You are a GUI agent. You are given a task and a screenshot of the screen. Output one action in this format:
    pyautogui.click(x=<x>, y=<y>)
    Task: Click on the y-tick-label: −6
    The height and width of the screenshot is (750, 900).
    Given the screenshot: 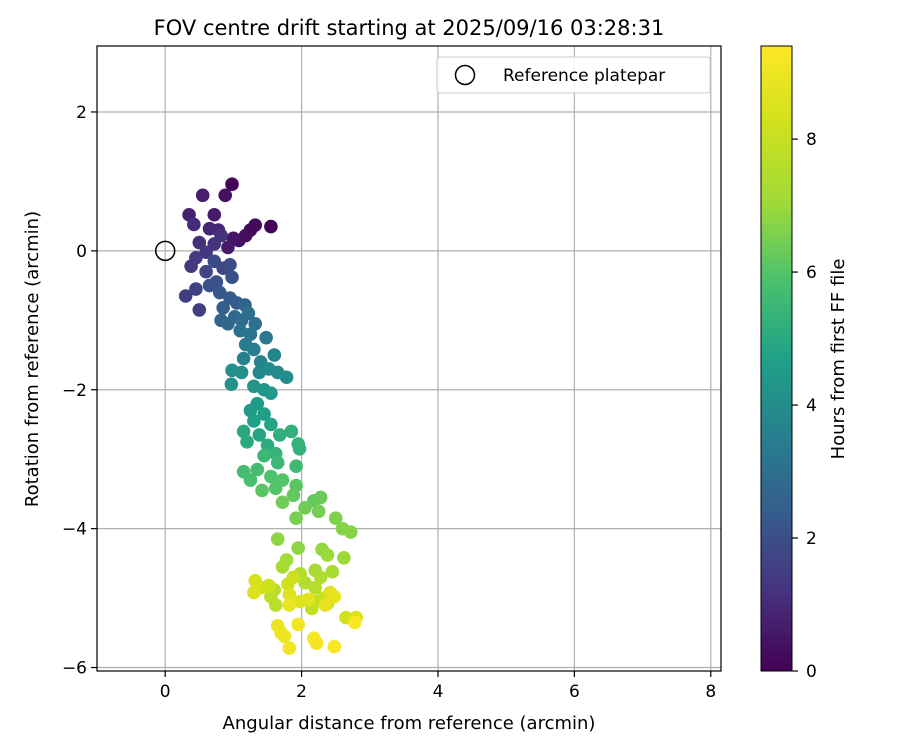 What is the action you would take?
    pyautogui.click(x=74, y=669)
    